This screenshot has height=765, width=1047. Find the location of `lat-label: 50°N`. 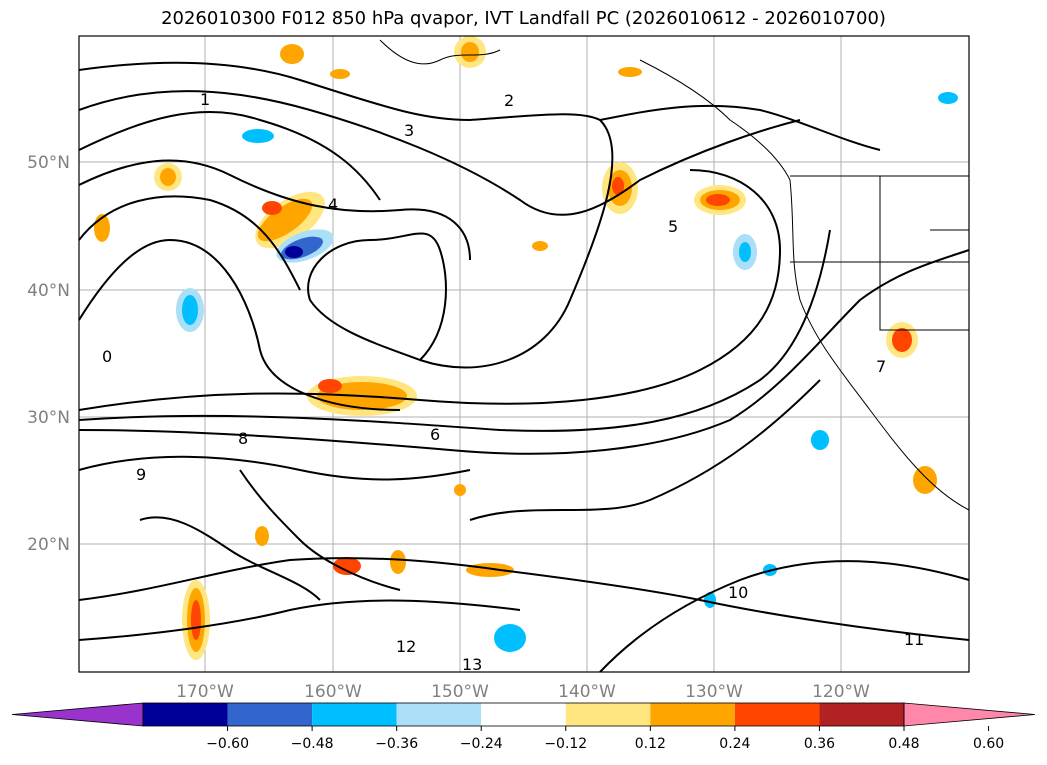

lat-label: 50°N is located at coordinates (48, 163).